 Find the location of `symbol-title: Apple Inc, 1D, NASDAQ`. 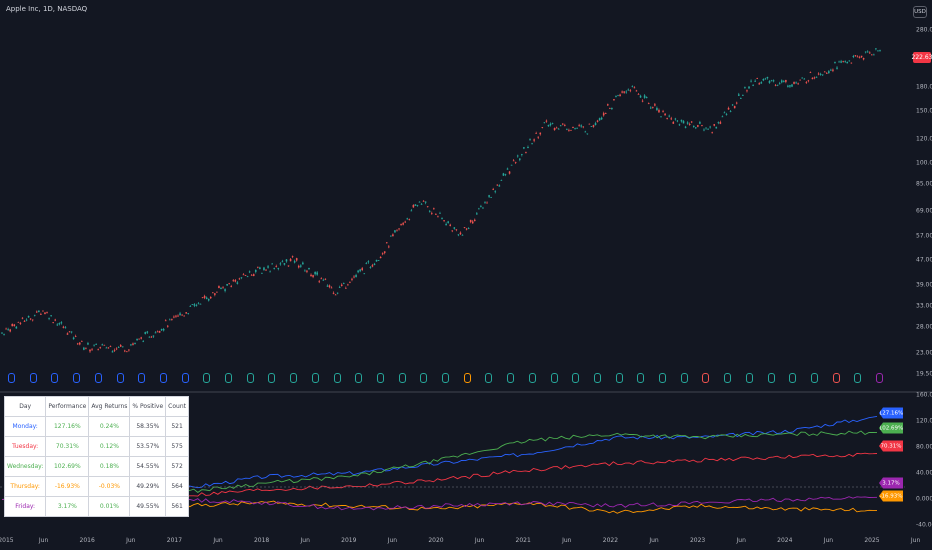

symbol-title: Apple Inc, 1D, NASDAQ is located at coordinates (47, 9).